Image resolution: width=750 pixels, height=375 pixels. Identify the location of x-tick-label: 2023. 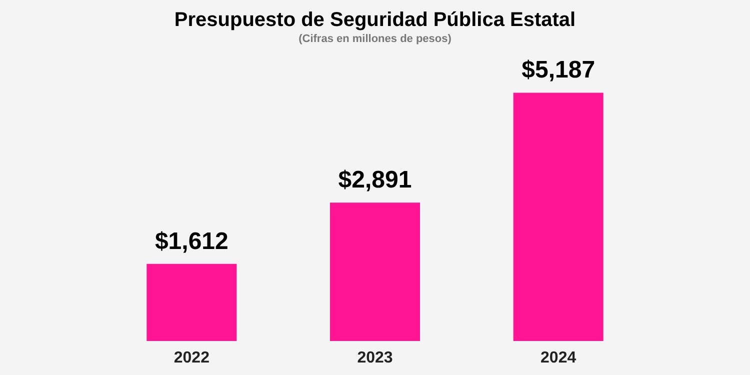
(375, 358).